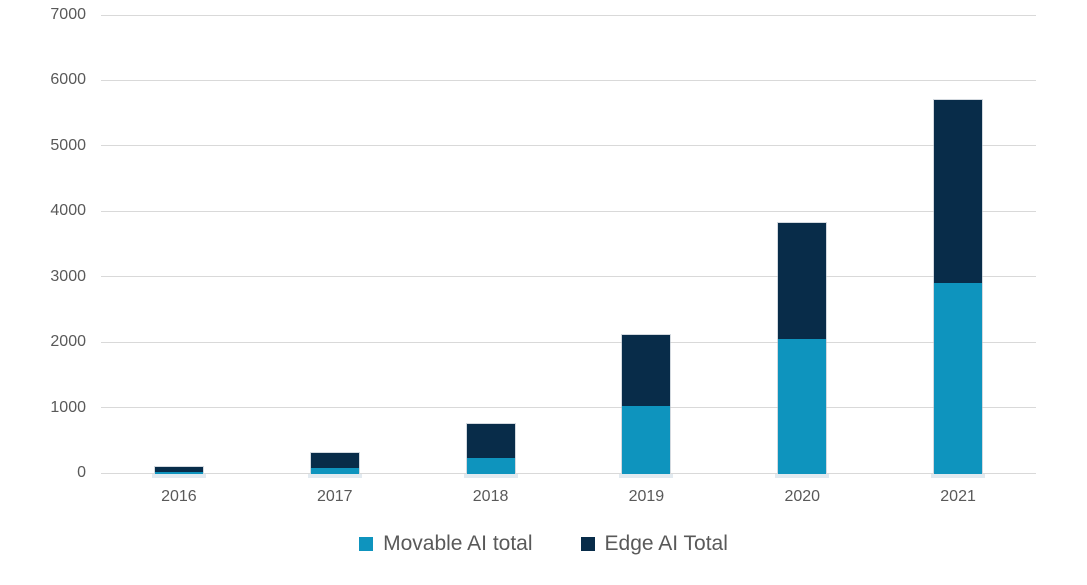 The image size is (1087, 585). What do you see at coordinates (802, 496) in the screenshot?
I see `x-axis-label: 2020` at bounding box center [802, 496].